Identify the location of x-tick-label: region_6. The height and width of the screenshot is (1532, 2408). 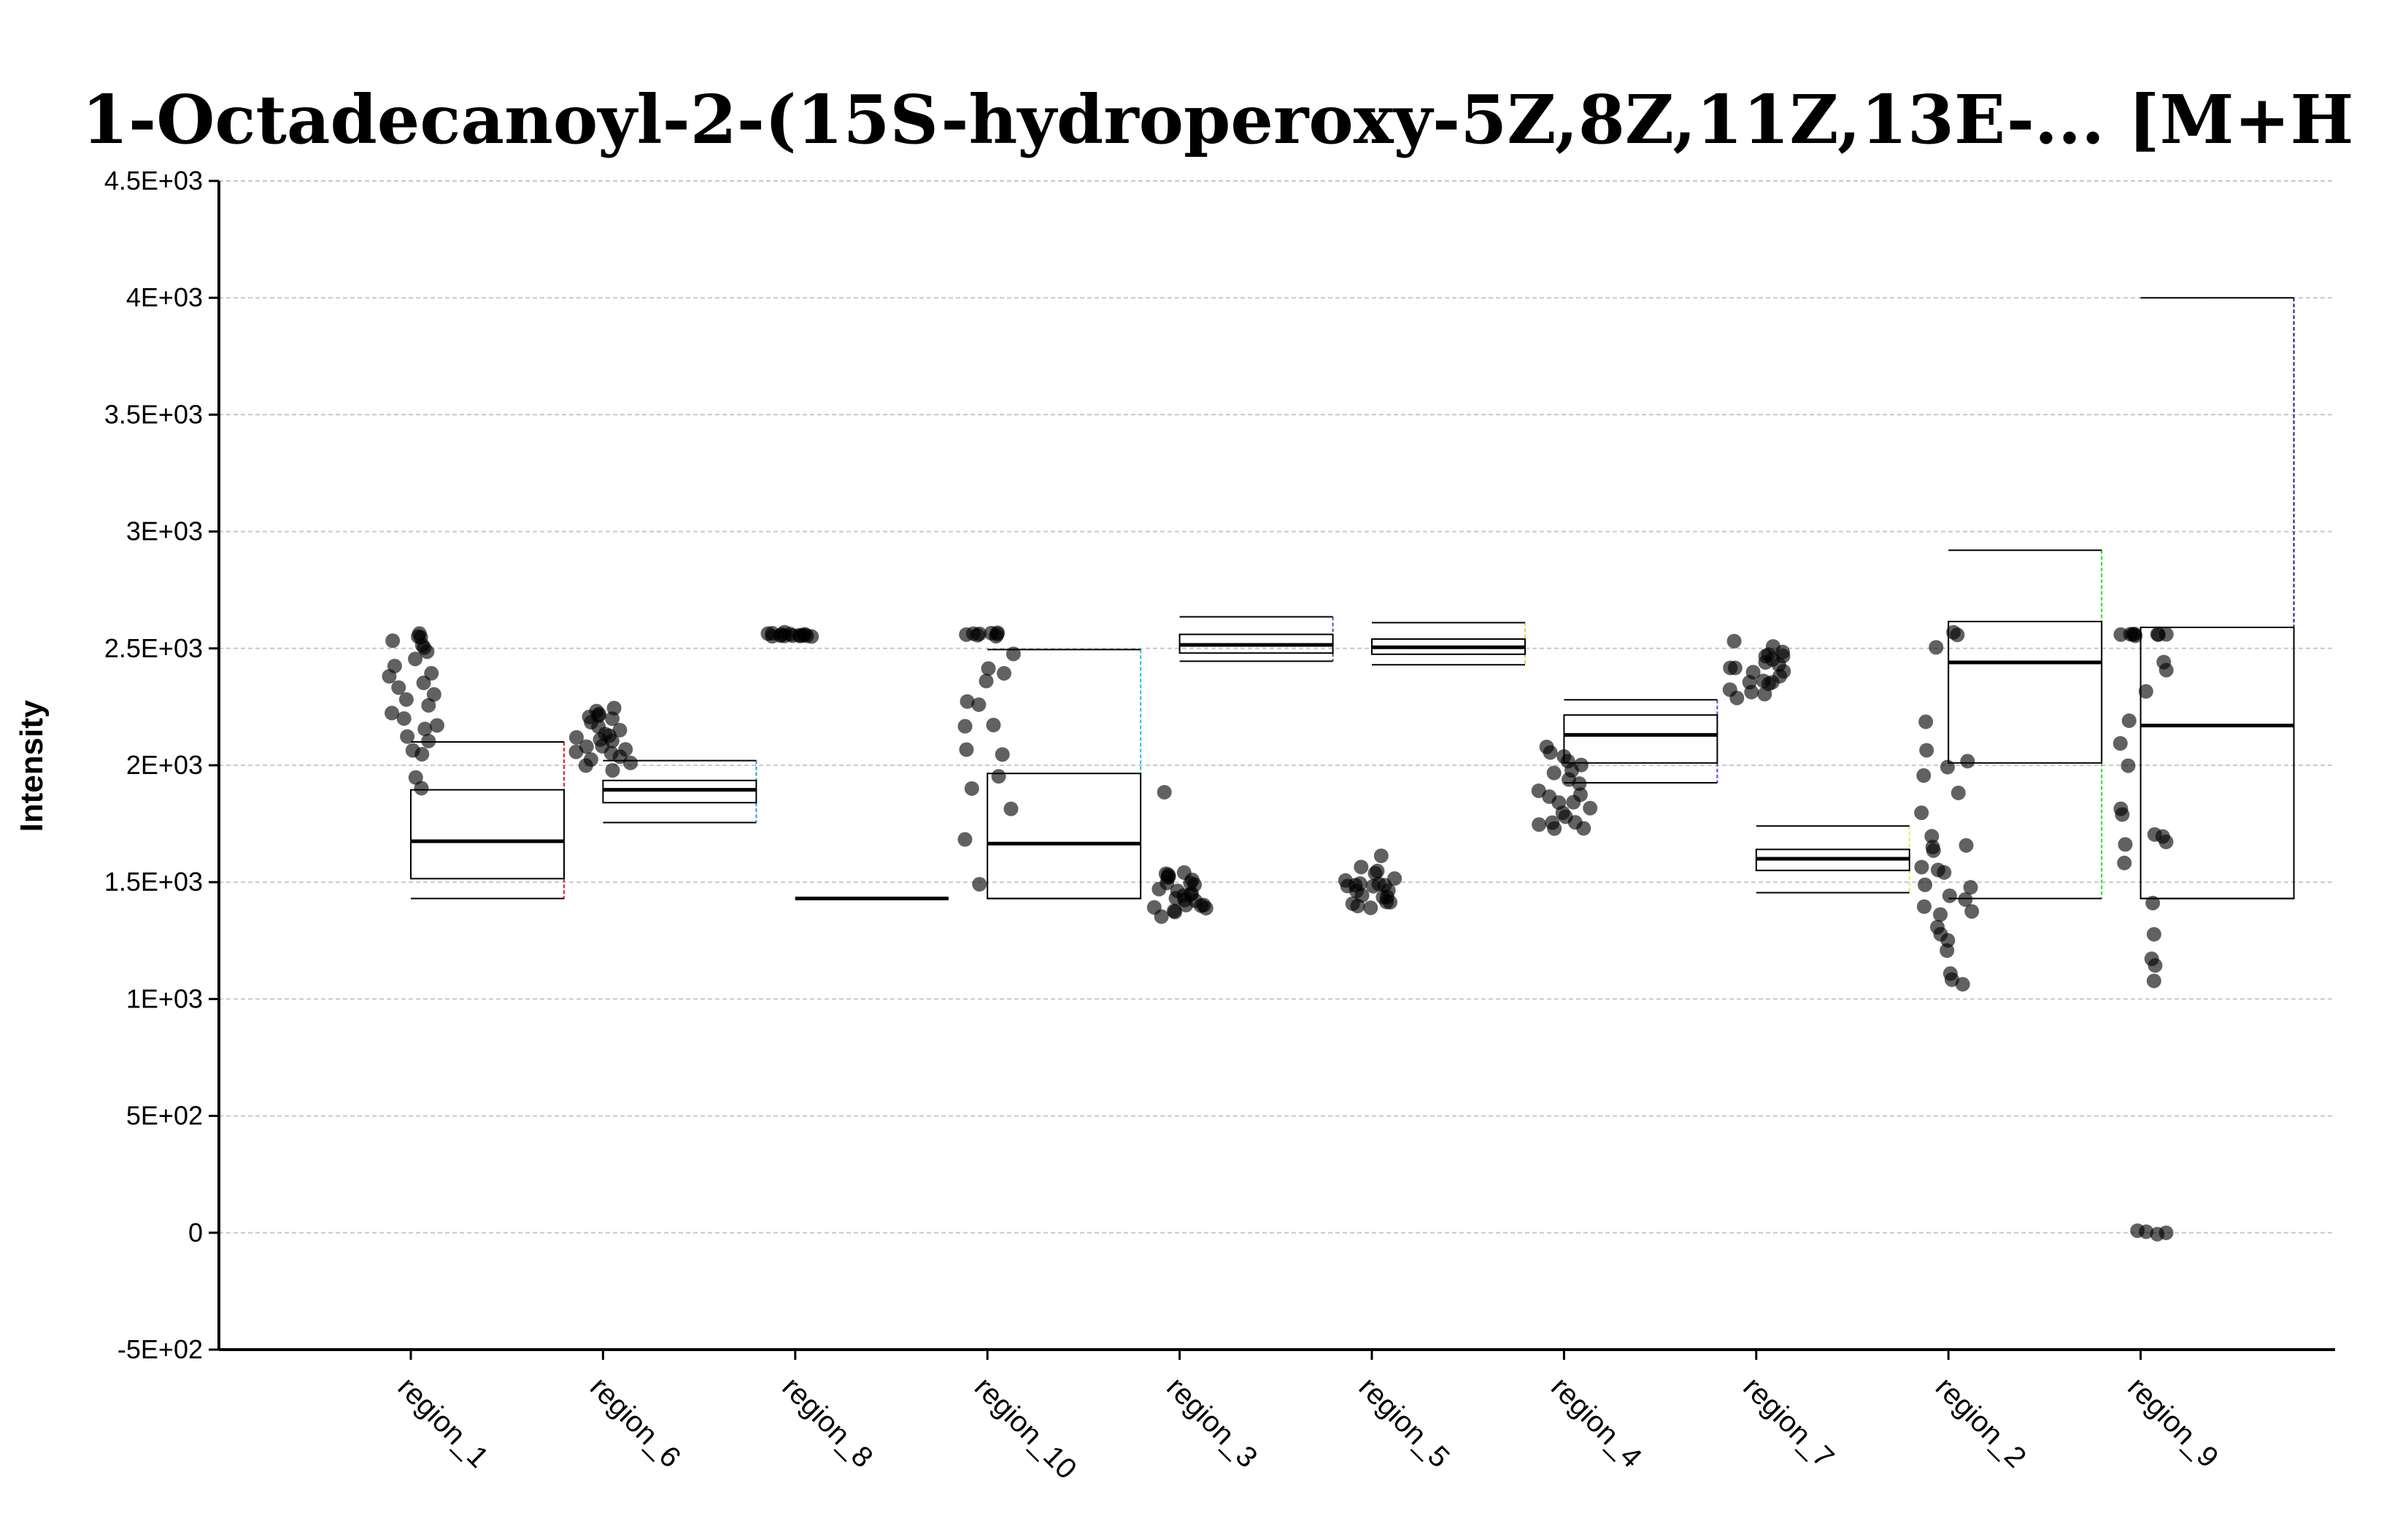
(635, 1423).